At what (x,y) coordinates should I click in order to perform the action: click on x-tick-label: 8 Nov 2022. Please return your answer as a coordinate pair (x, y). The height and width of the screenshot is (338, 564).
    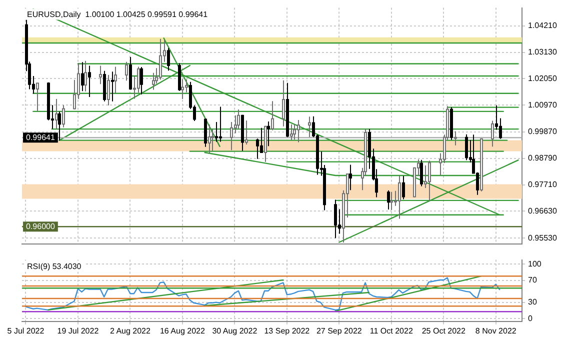
    Looking at the image, I should click on (496, 331).